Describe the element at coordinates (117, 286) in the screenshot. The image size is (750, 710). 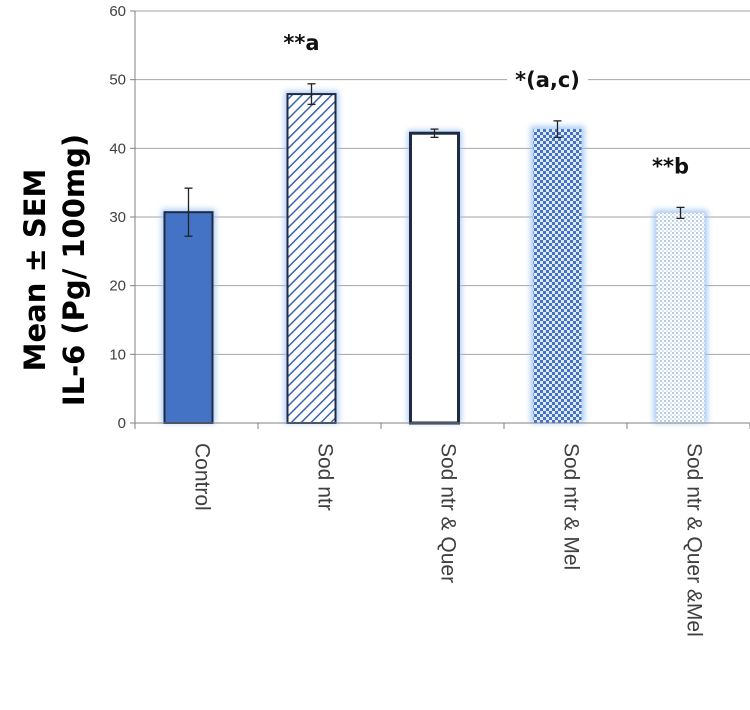
I see `y-tick-label-20: 20` at that location.